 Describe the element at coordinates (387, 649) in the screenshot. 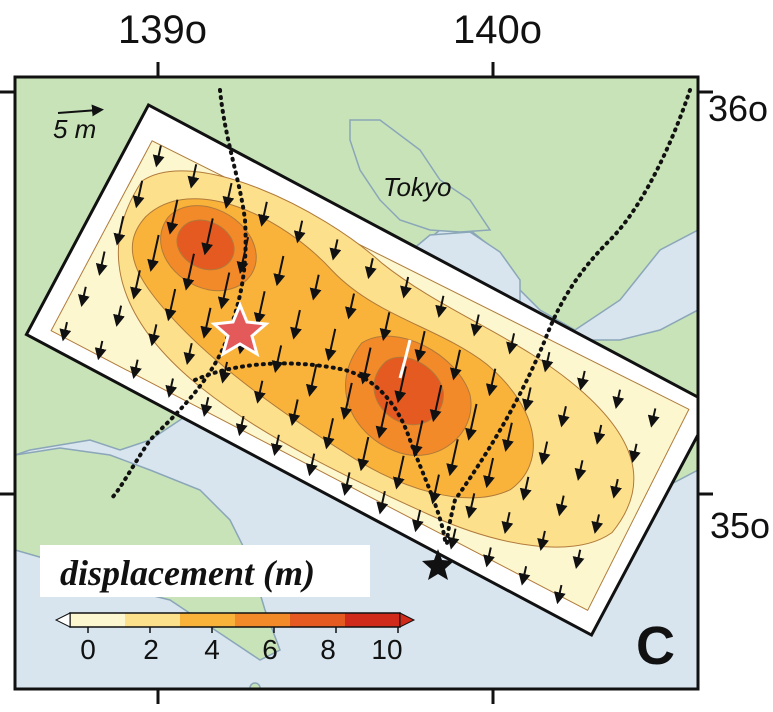

I see `legend-tick-label: 10` at that location.